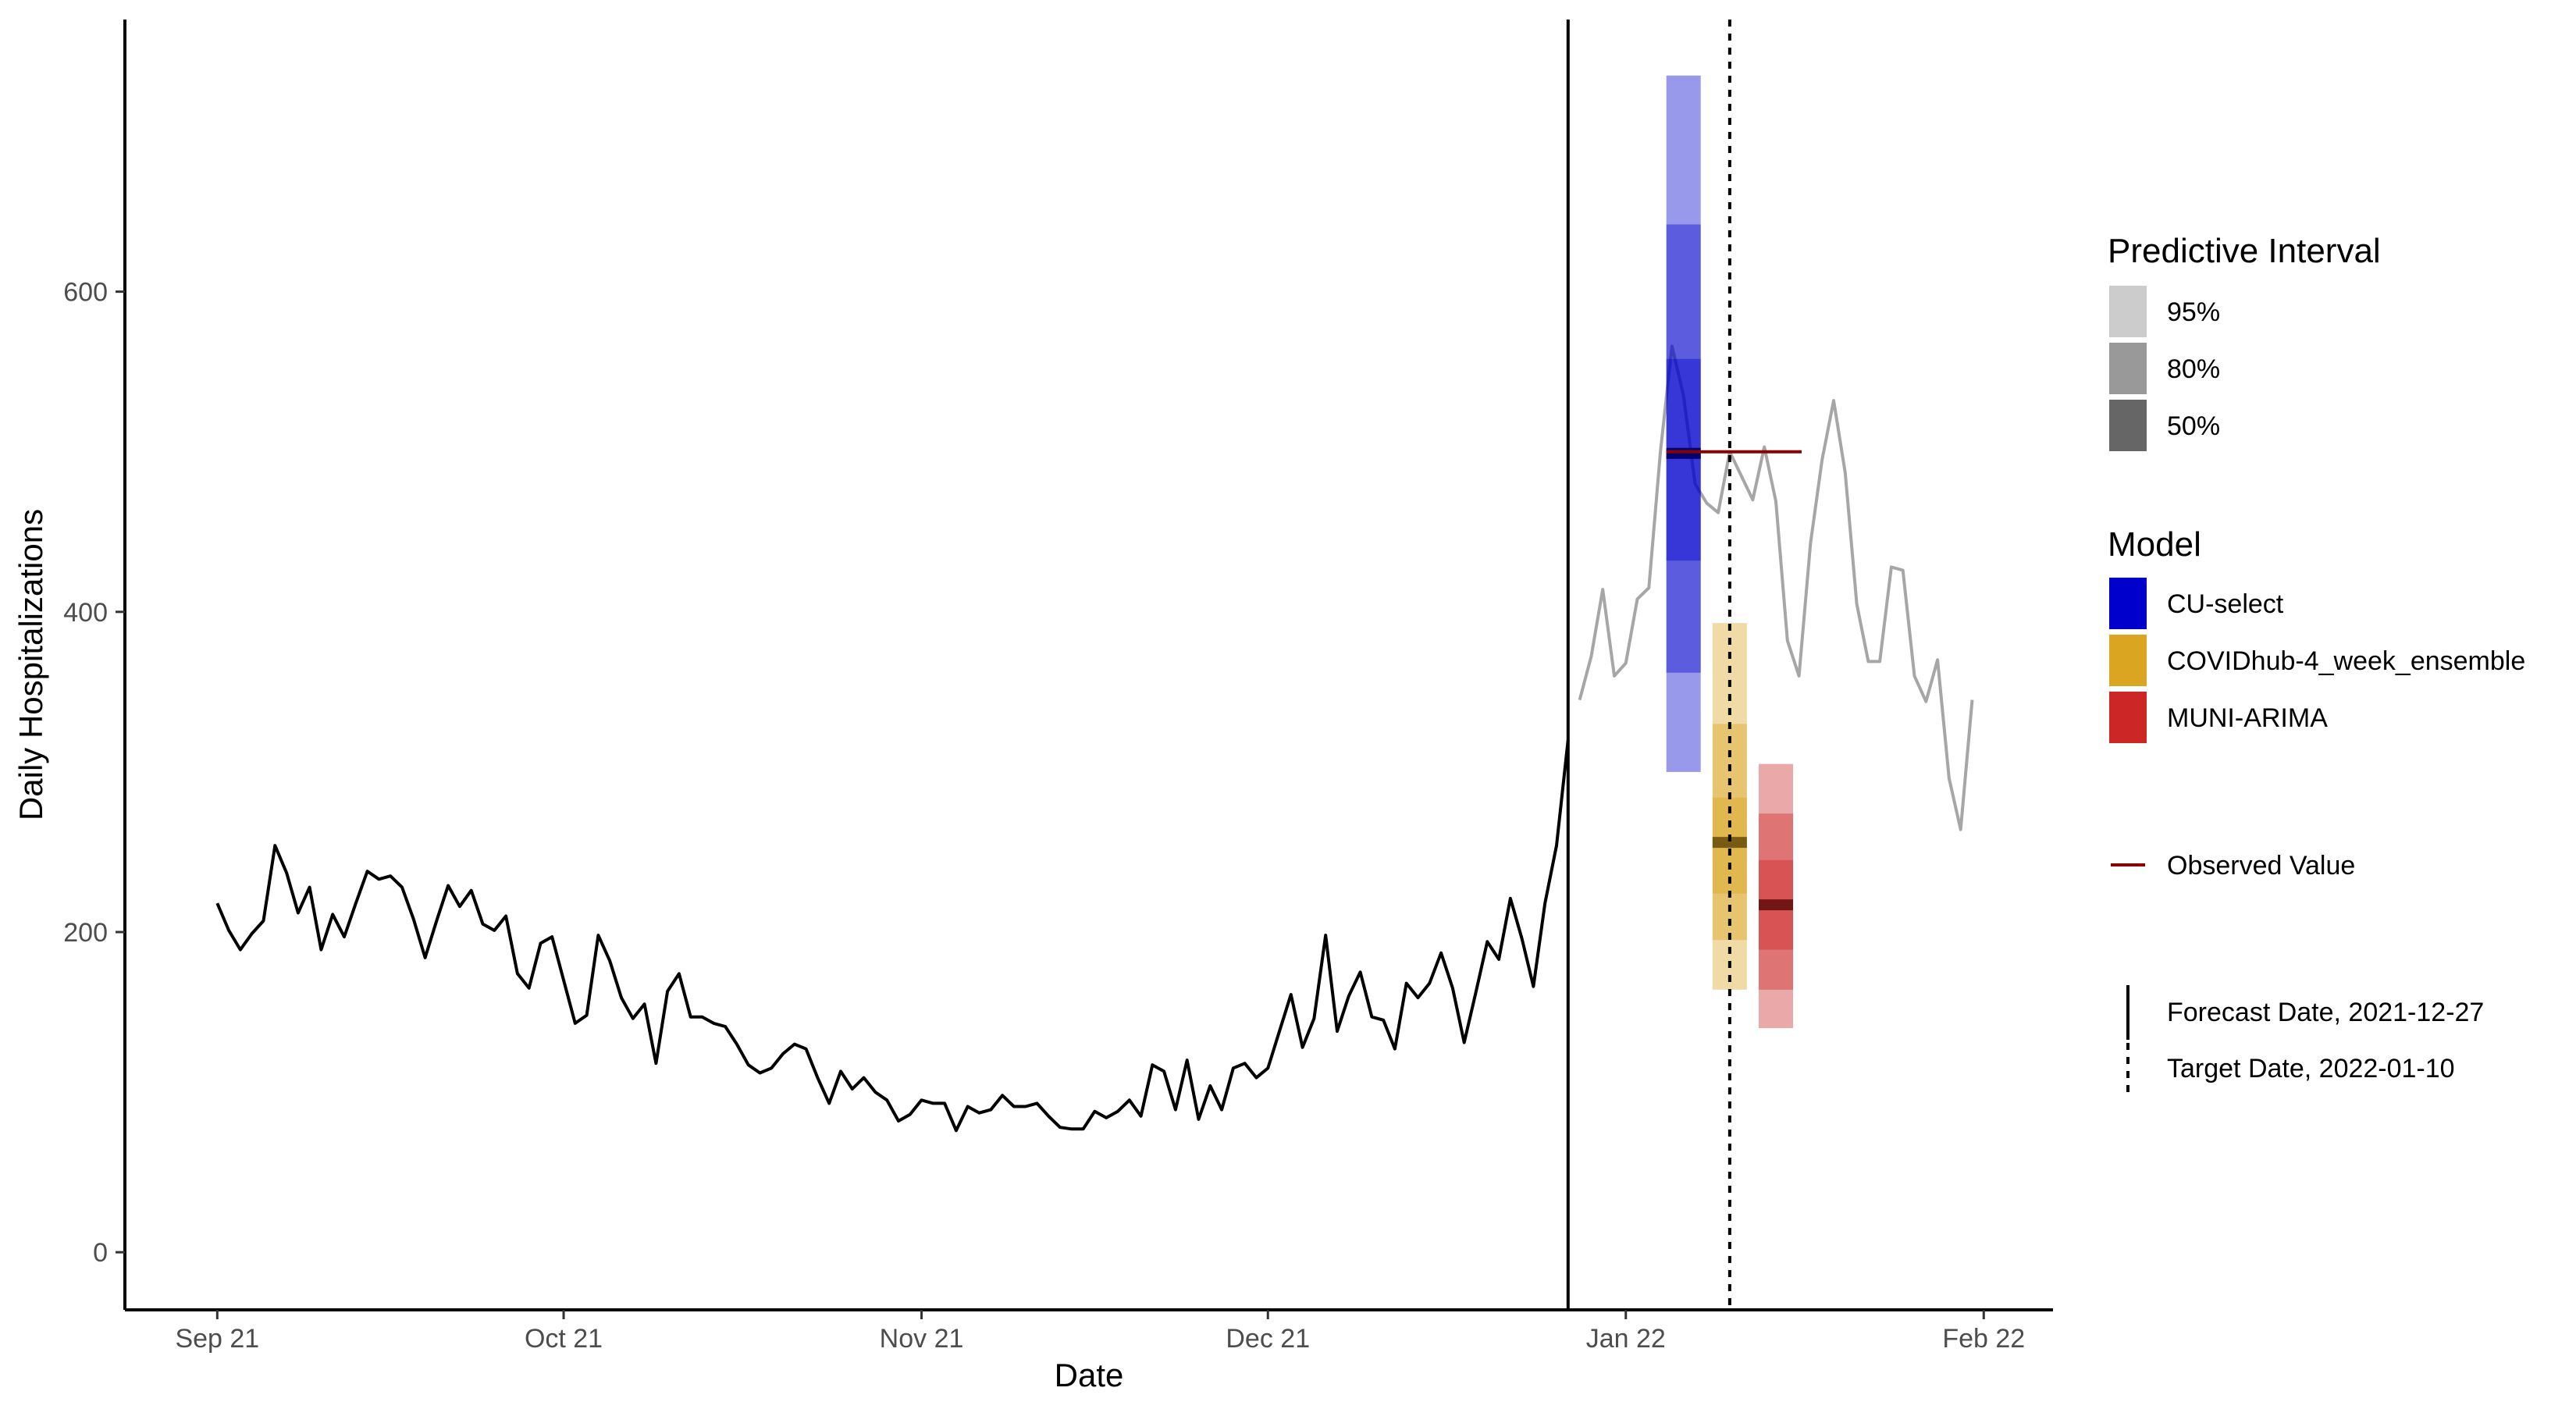 The width and height of the screenshot is (2576, 1409). What do you see at coordinates (2193, 312) in the screenshot?
I see `legend-interval-label: 95%` at bounding box center [2193, 312].